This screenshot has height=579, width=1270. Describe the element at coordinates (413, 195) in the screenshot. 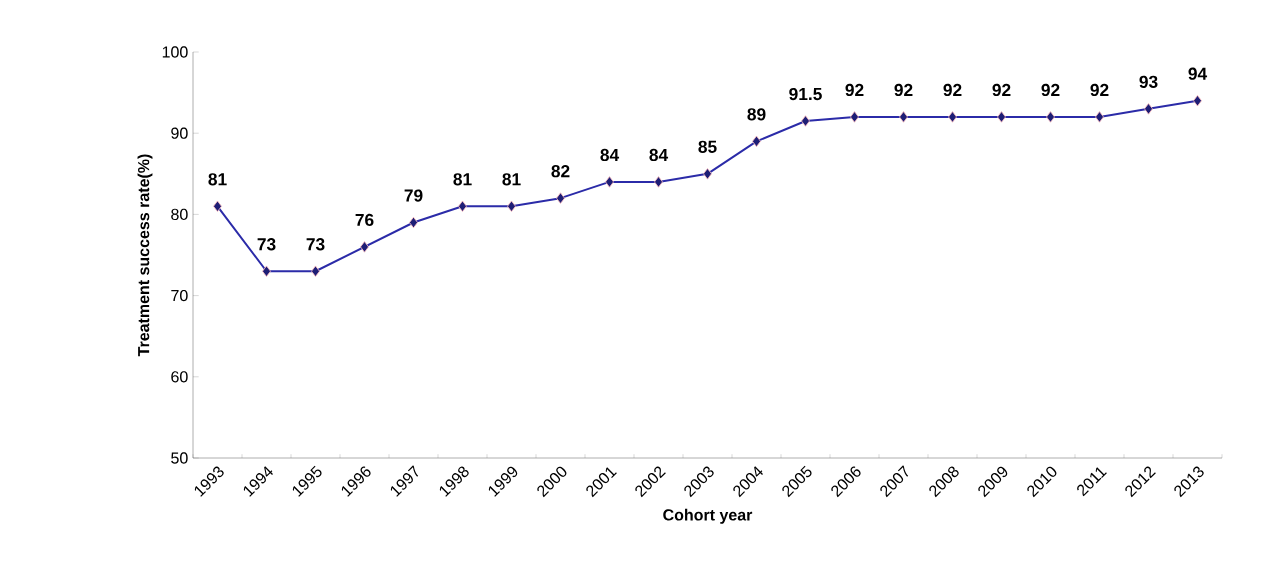

I see `data-label: 79` at that location.